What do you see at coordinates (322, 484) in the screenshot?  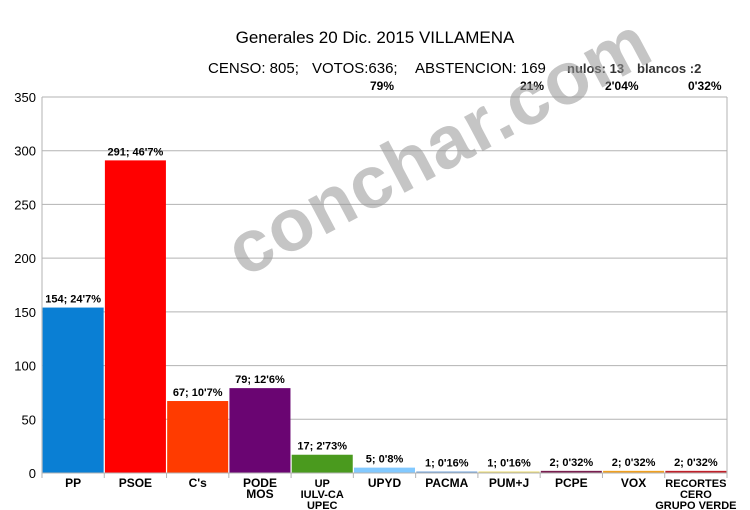 I see `x-category-label: UP` at bounding box center [322, 484].